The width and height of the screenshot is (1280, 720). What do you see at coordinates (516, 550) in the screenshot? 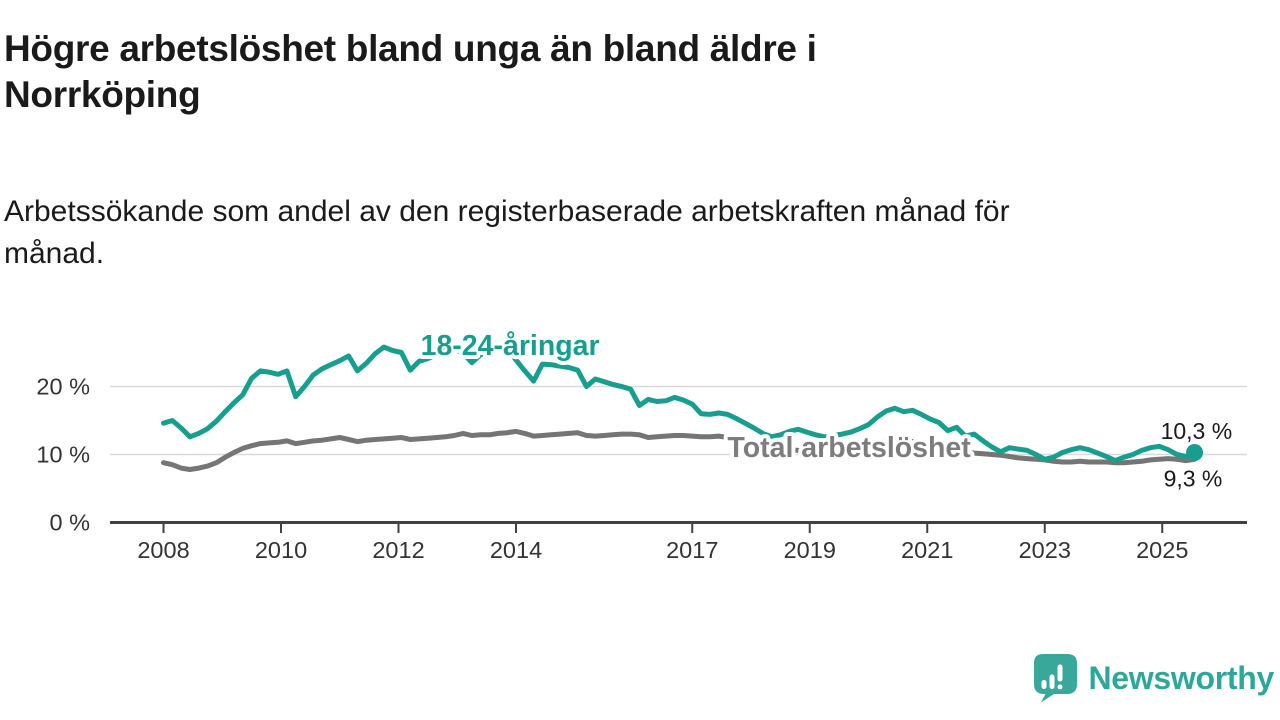
I see `x-tick-label-2014: 2014` at bounding box center [516, 550].